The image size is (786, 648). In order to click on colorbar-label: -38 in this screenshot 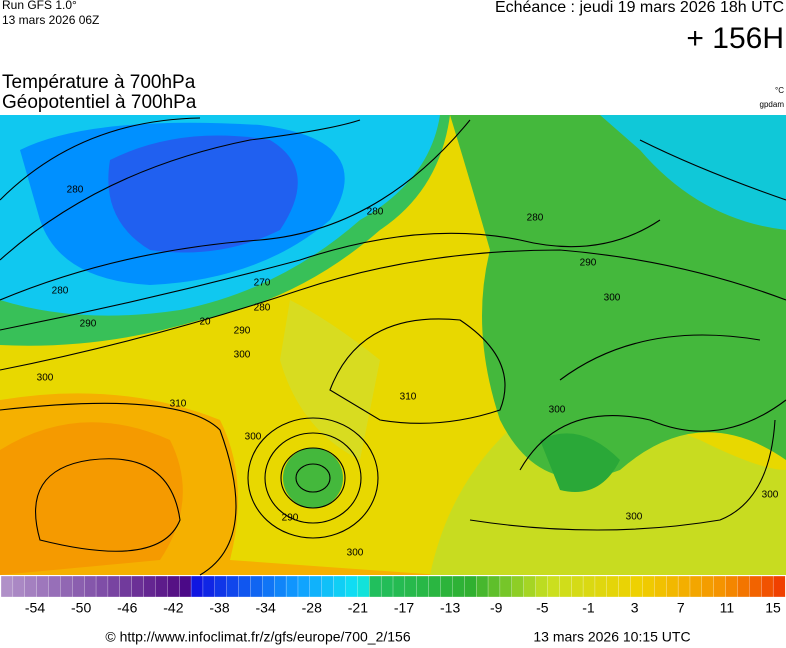, I will do `click(219, 608)`.